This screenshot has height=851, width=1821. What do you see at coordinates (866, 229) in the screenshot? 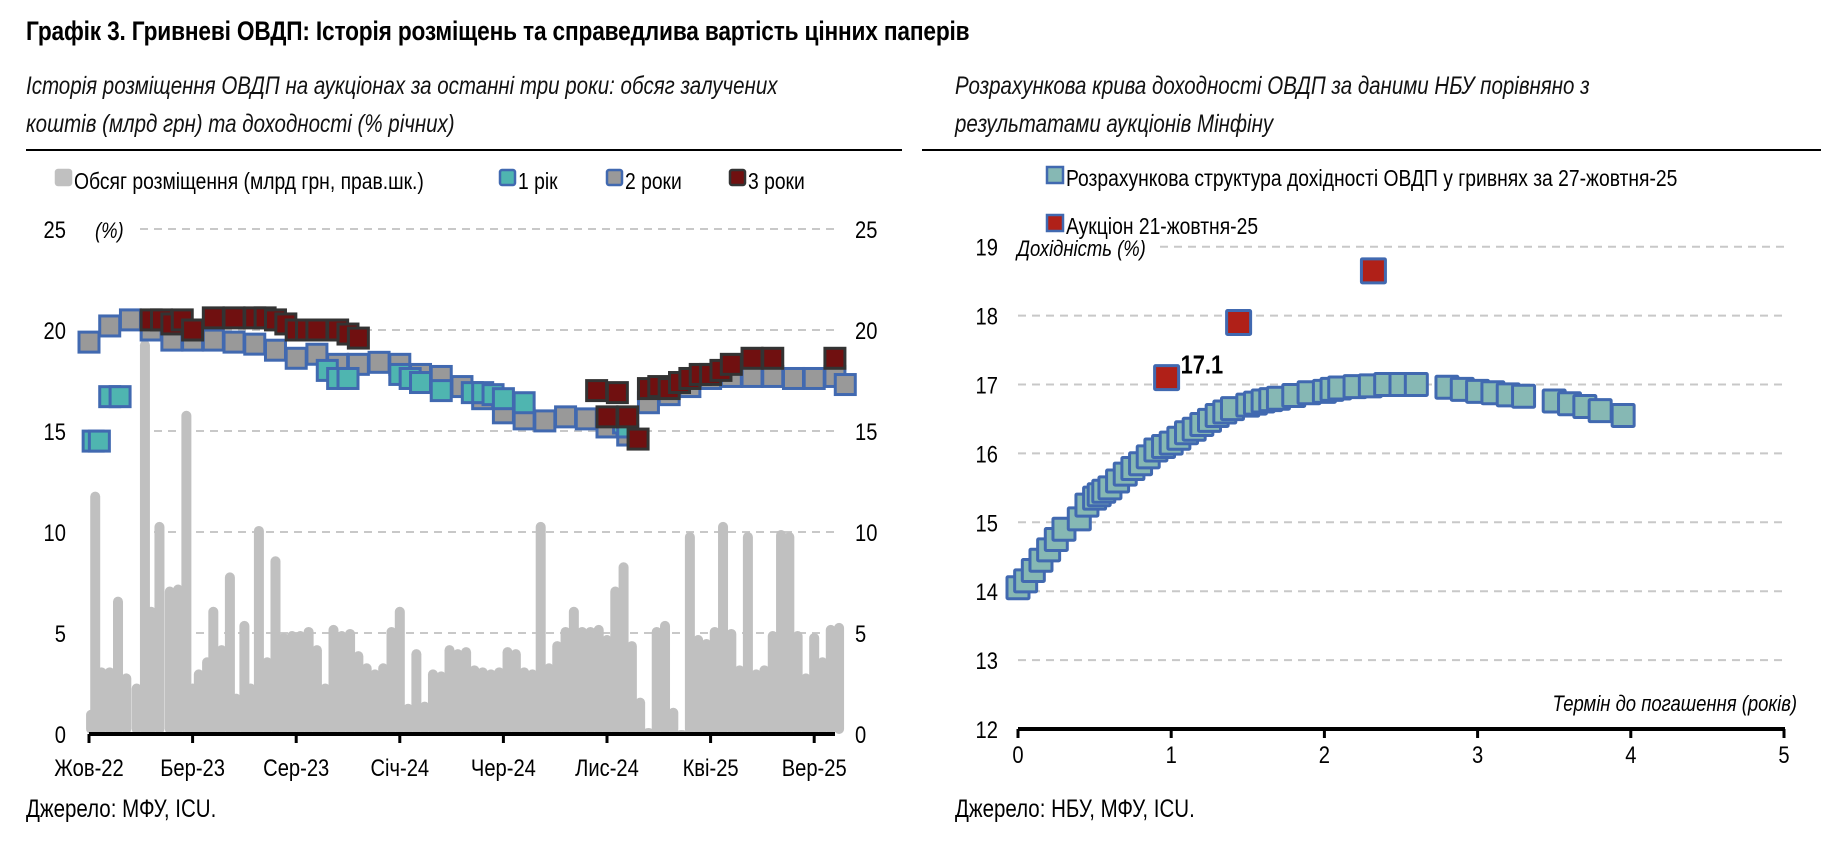
I see `right-y2-tick-label: 25` at bounding box center [866, 229].